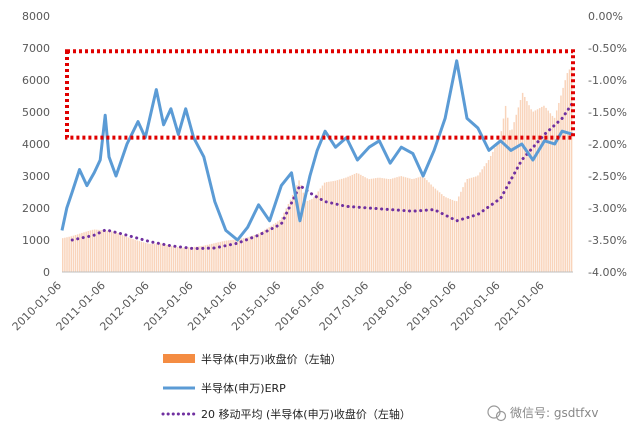 Image resolution: width=641 pixels, height=443 pixels. I want to click on y-right-tick-label: -4.00%, so click(607, 272).